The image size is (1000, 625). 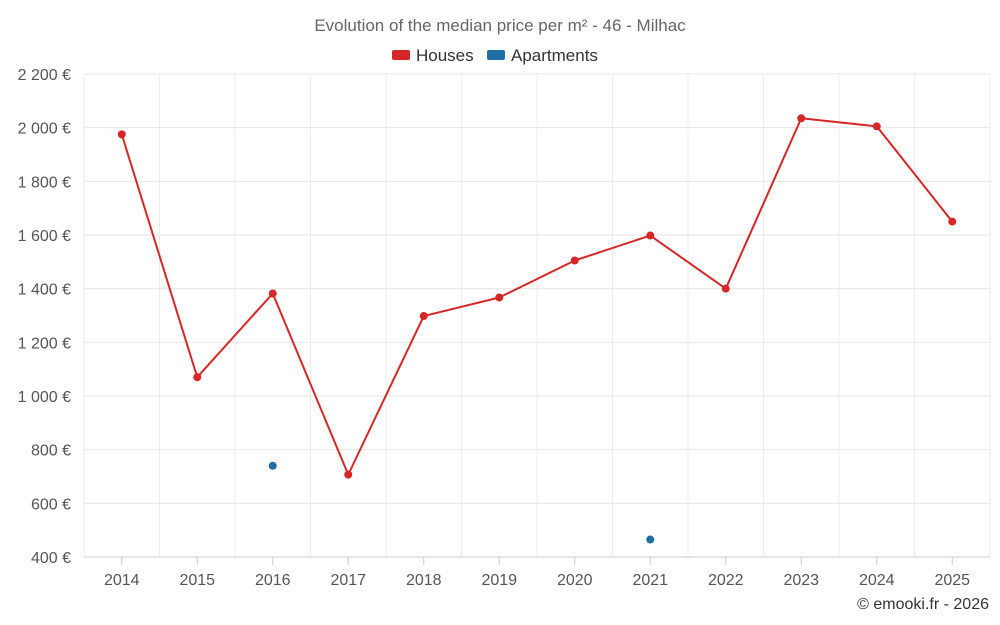 I want to click on legend-item-houses: Houses, so click(x=433, y=55).